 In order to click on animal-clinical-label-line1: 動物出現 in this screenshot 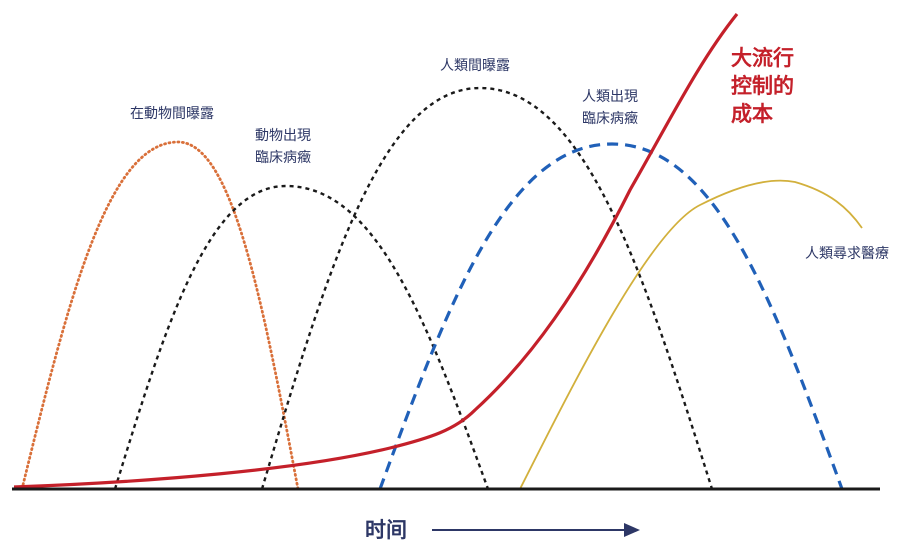, I will do `click(283, 136)`.